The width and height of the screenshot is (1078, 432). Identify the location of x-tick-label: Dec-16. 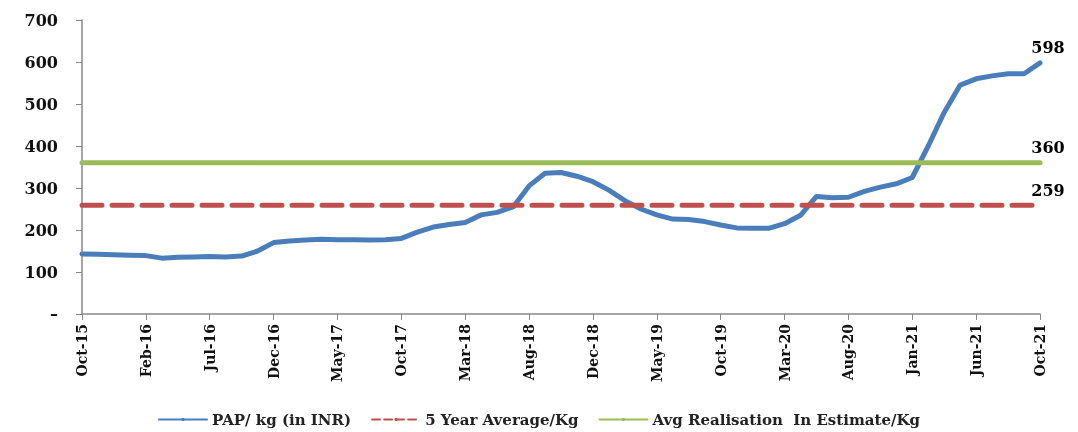
(273, 351).